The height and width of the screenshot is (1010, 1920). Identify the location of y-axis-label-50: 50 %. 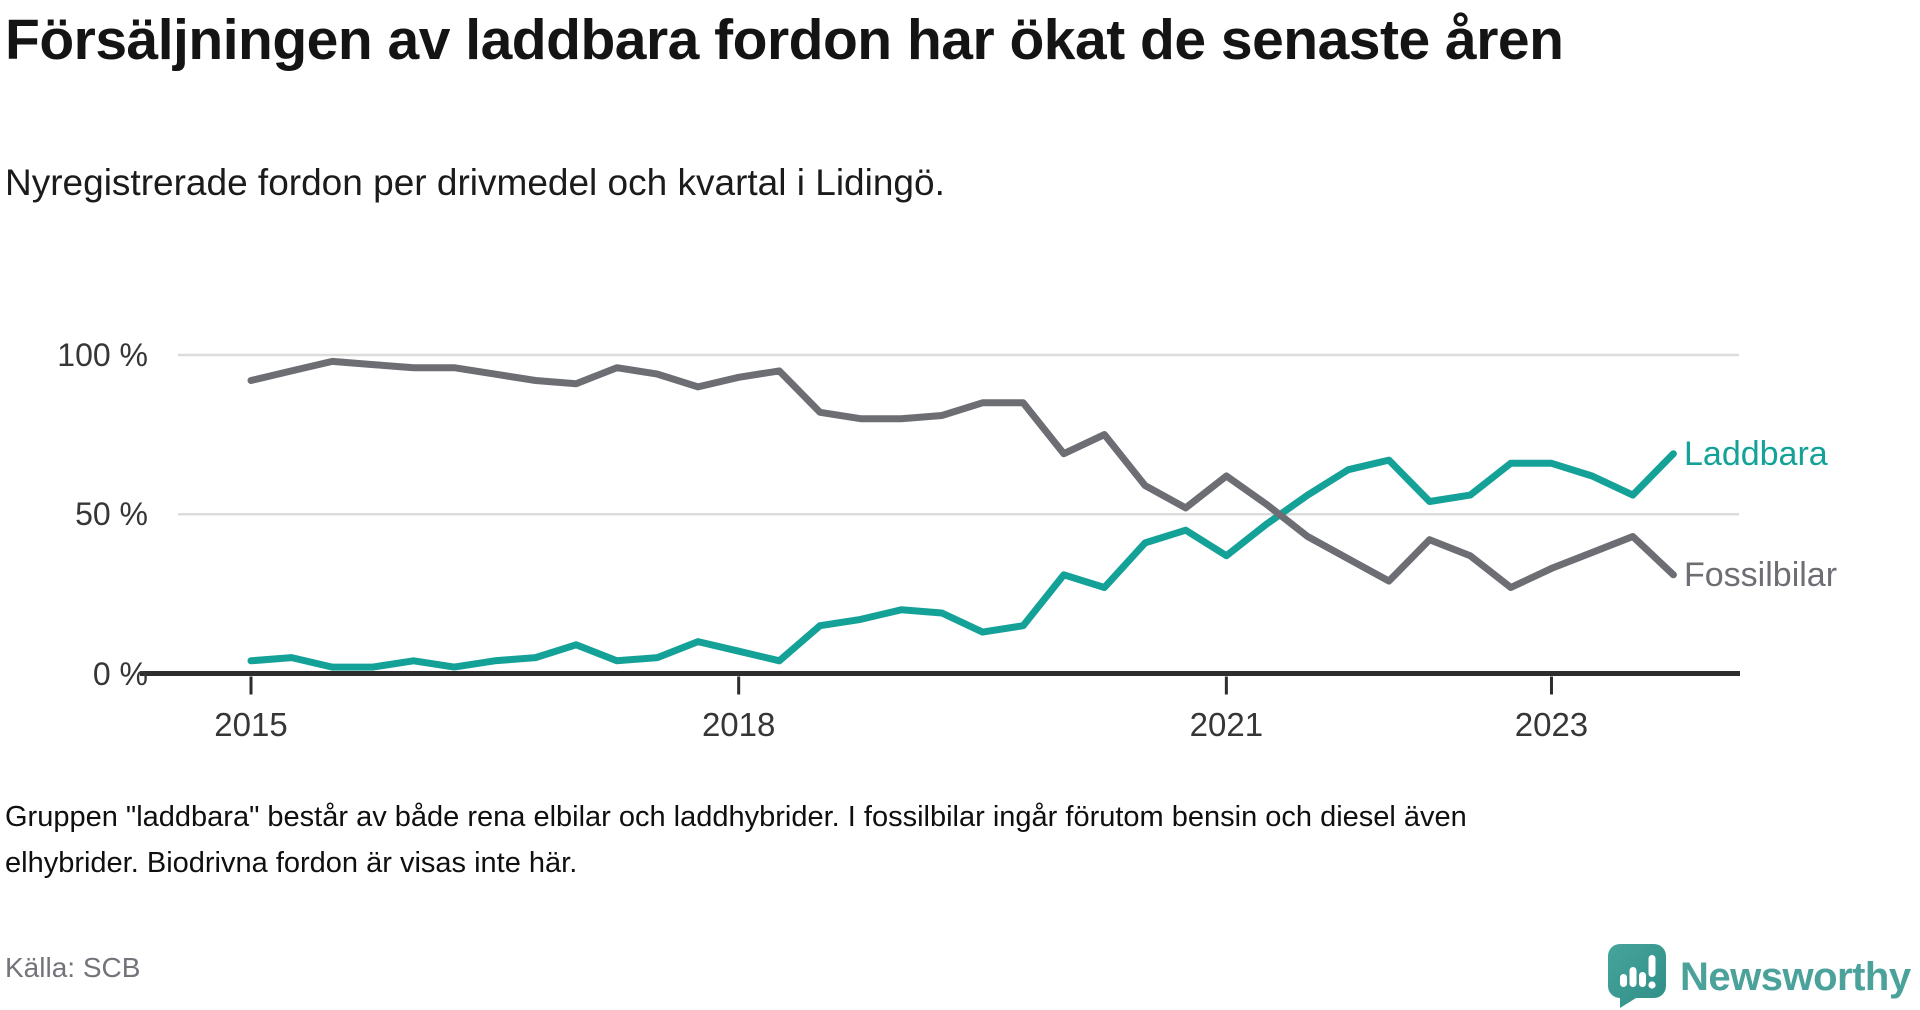
(111, 514).